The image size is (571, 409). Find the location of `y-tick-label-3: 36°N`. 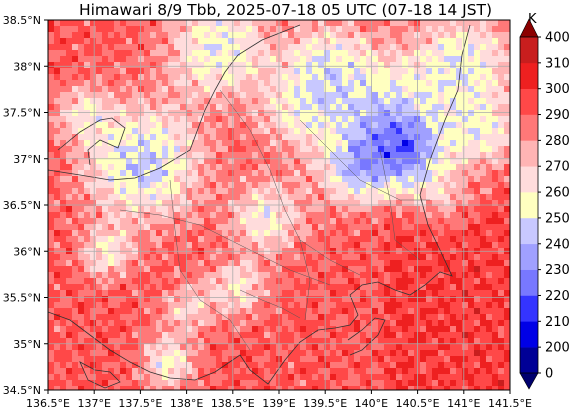

y-tick-label-3: 36°N is located at coordinates (27, 251).